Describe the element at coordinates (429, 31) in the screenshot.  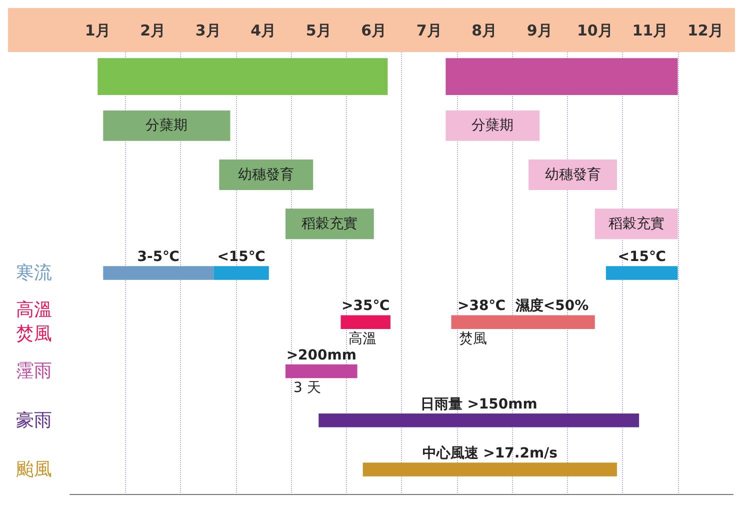
I see `x-tick-label: 7月` at that location.